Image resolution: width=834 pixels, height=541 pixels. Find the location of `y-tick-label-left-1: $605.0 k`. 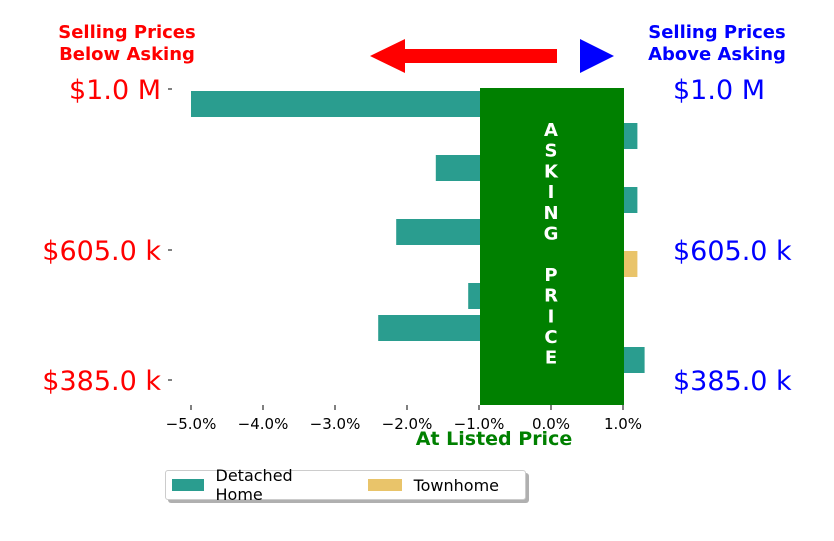

y-tick-label-left-1: $605.0 k is located at coordinates (101, 251).